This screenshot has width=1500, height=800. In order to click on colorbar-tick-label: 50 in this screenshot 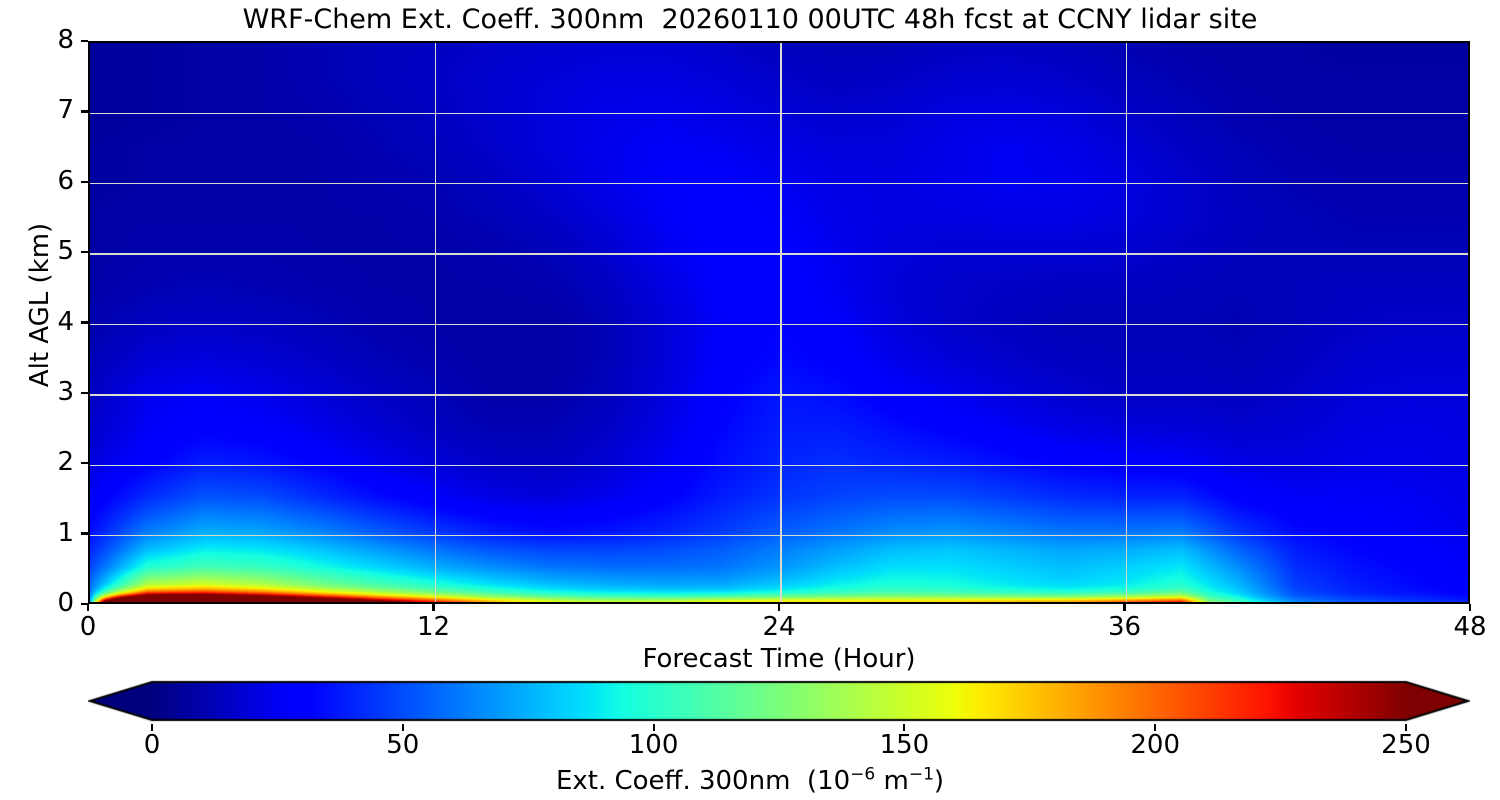, I will do `click(403, 745)`.